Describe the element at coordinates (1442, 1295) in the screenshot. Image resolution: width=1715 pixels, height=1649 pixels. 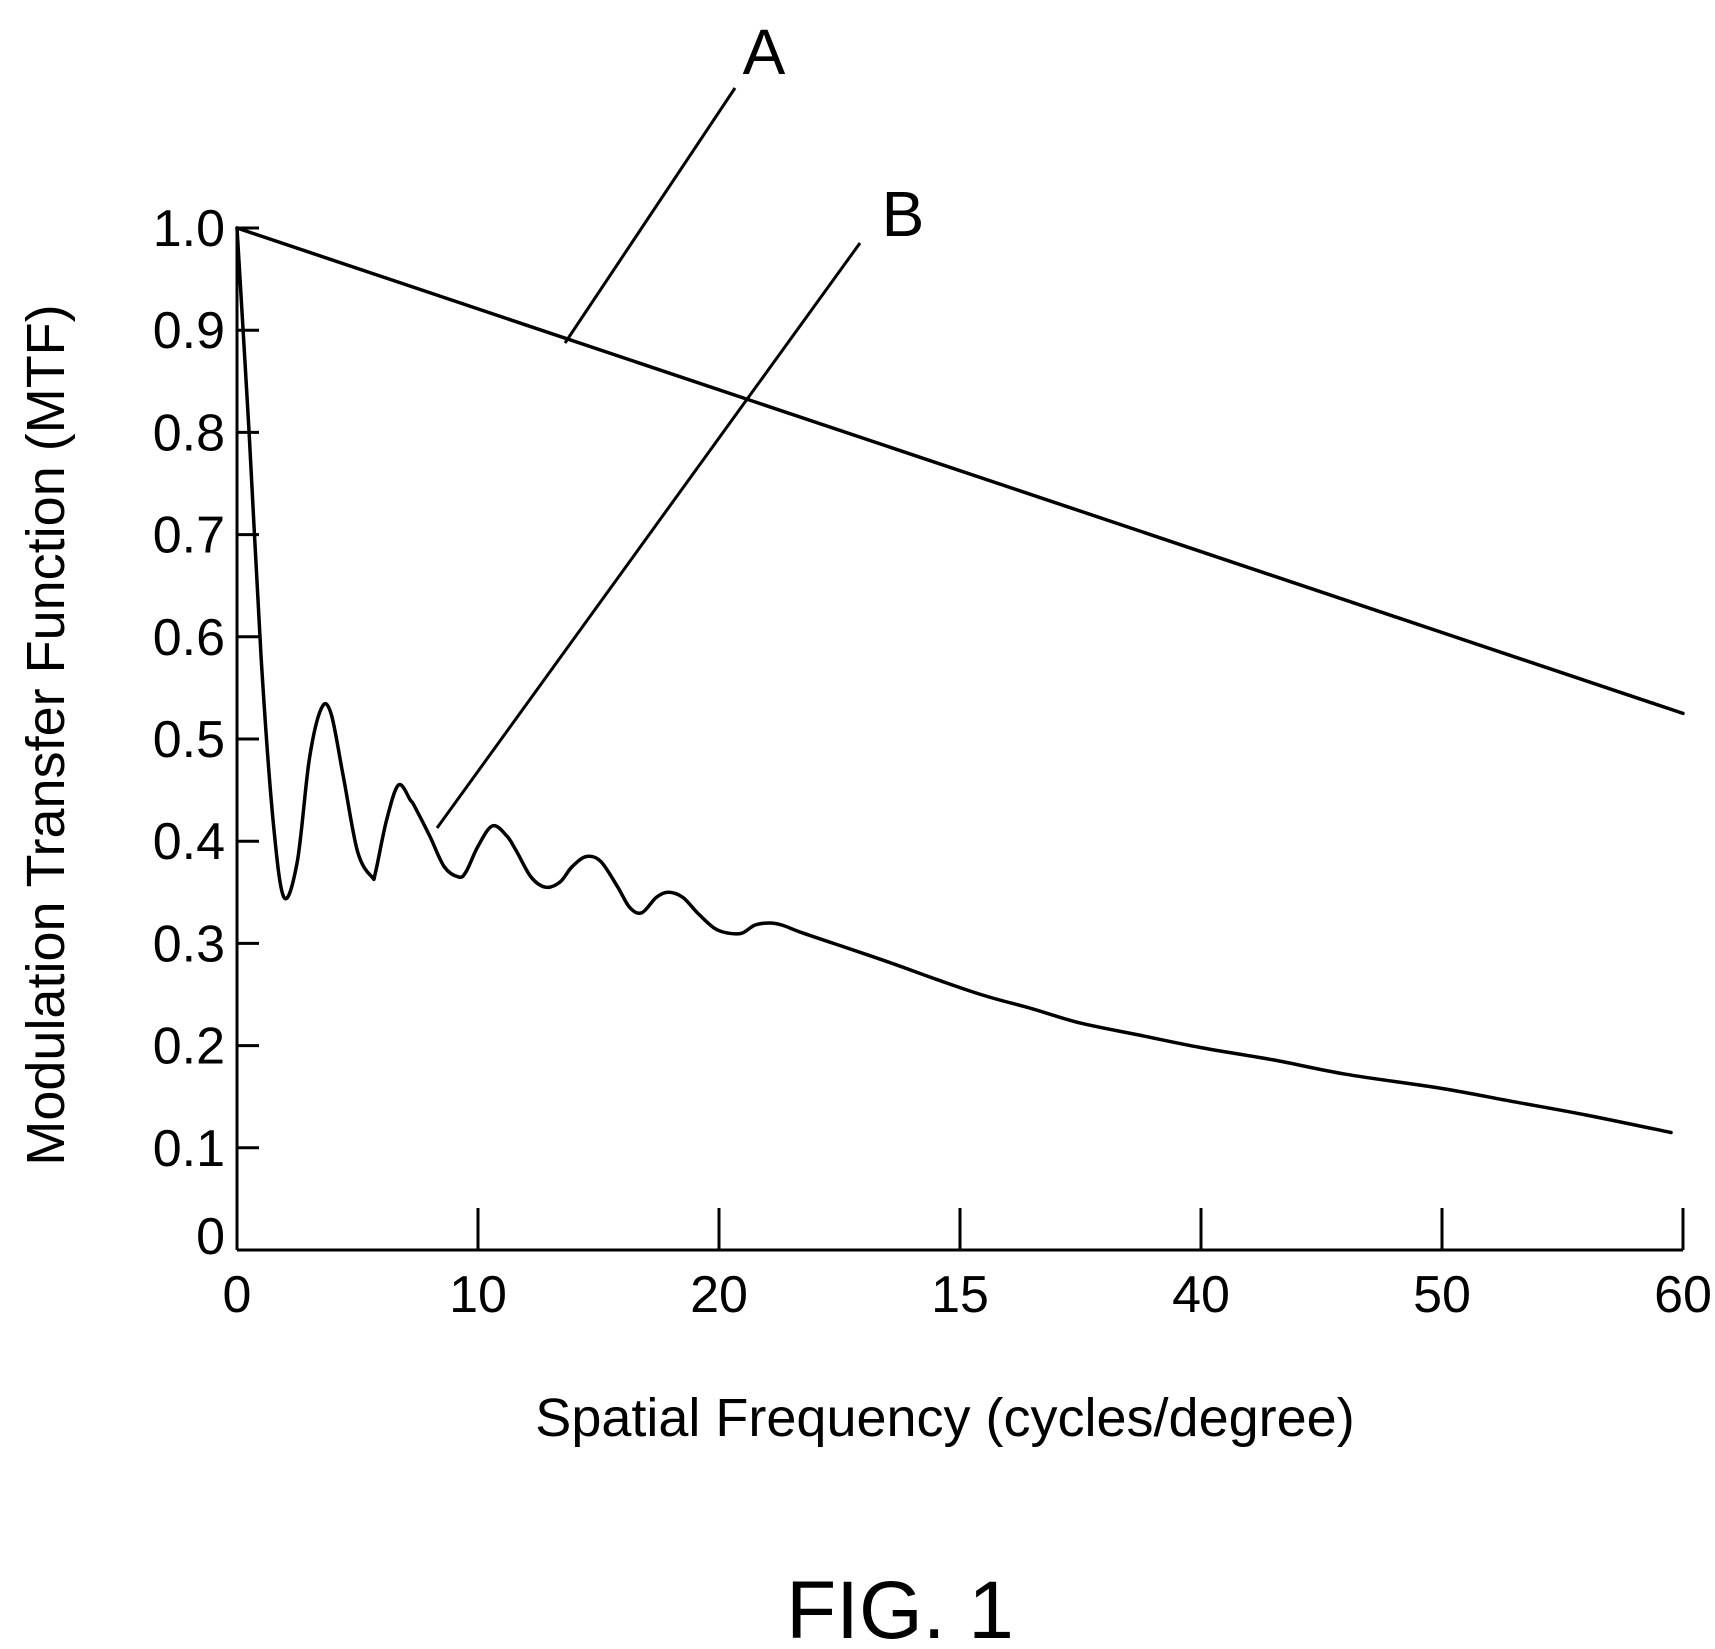
I see `x-tick-label: 50` at that location.